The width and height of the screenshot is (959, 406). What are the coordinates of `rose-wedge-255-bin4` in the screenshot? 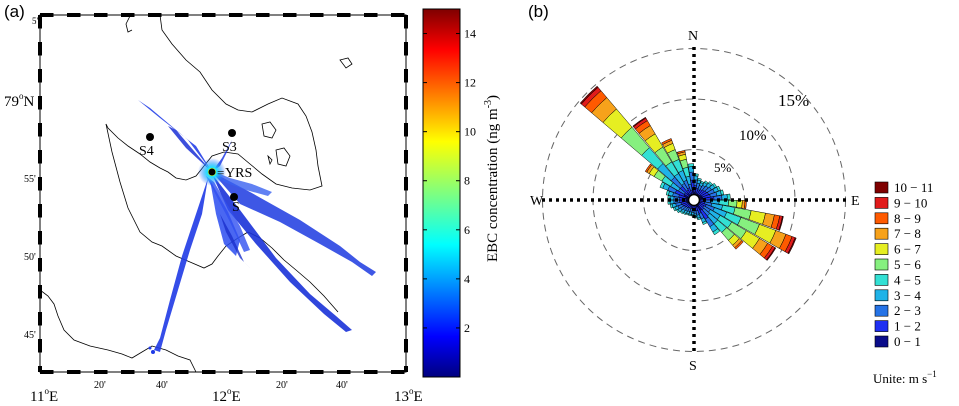 It's located at (671, 206).